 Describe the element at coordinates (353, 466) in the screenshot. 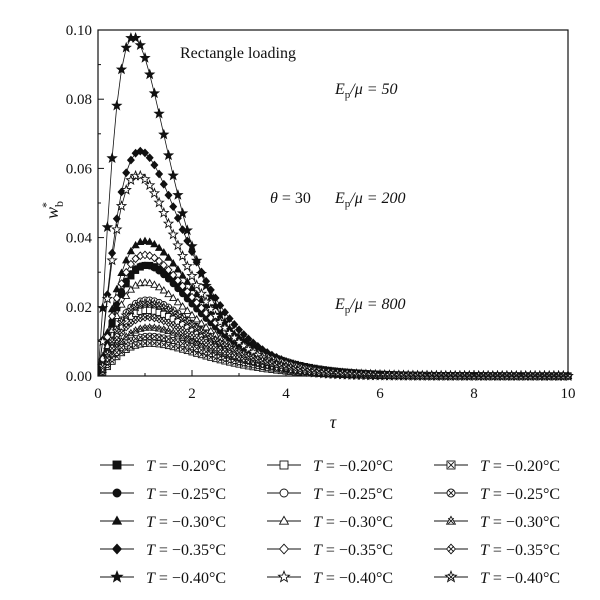

I see `legend-label: T = −0.20°C` at that location.